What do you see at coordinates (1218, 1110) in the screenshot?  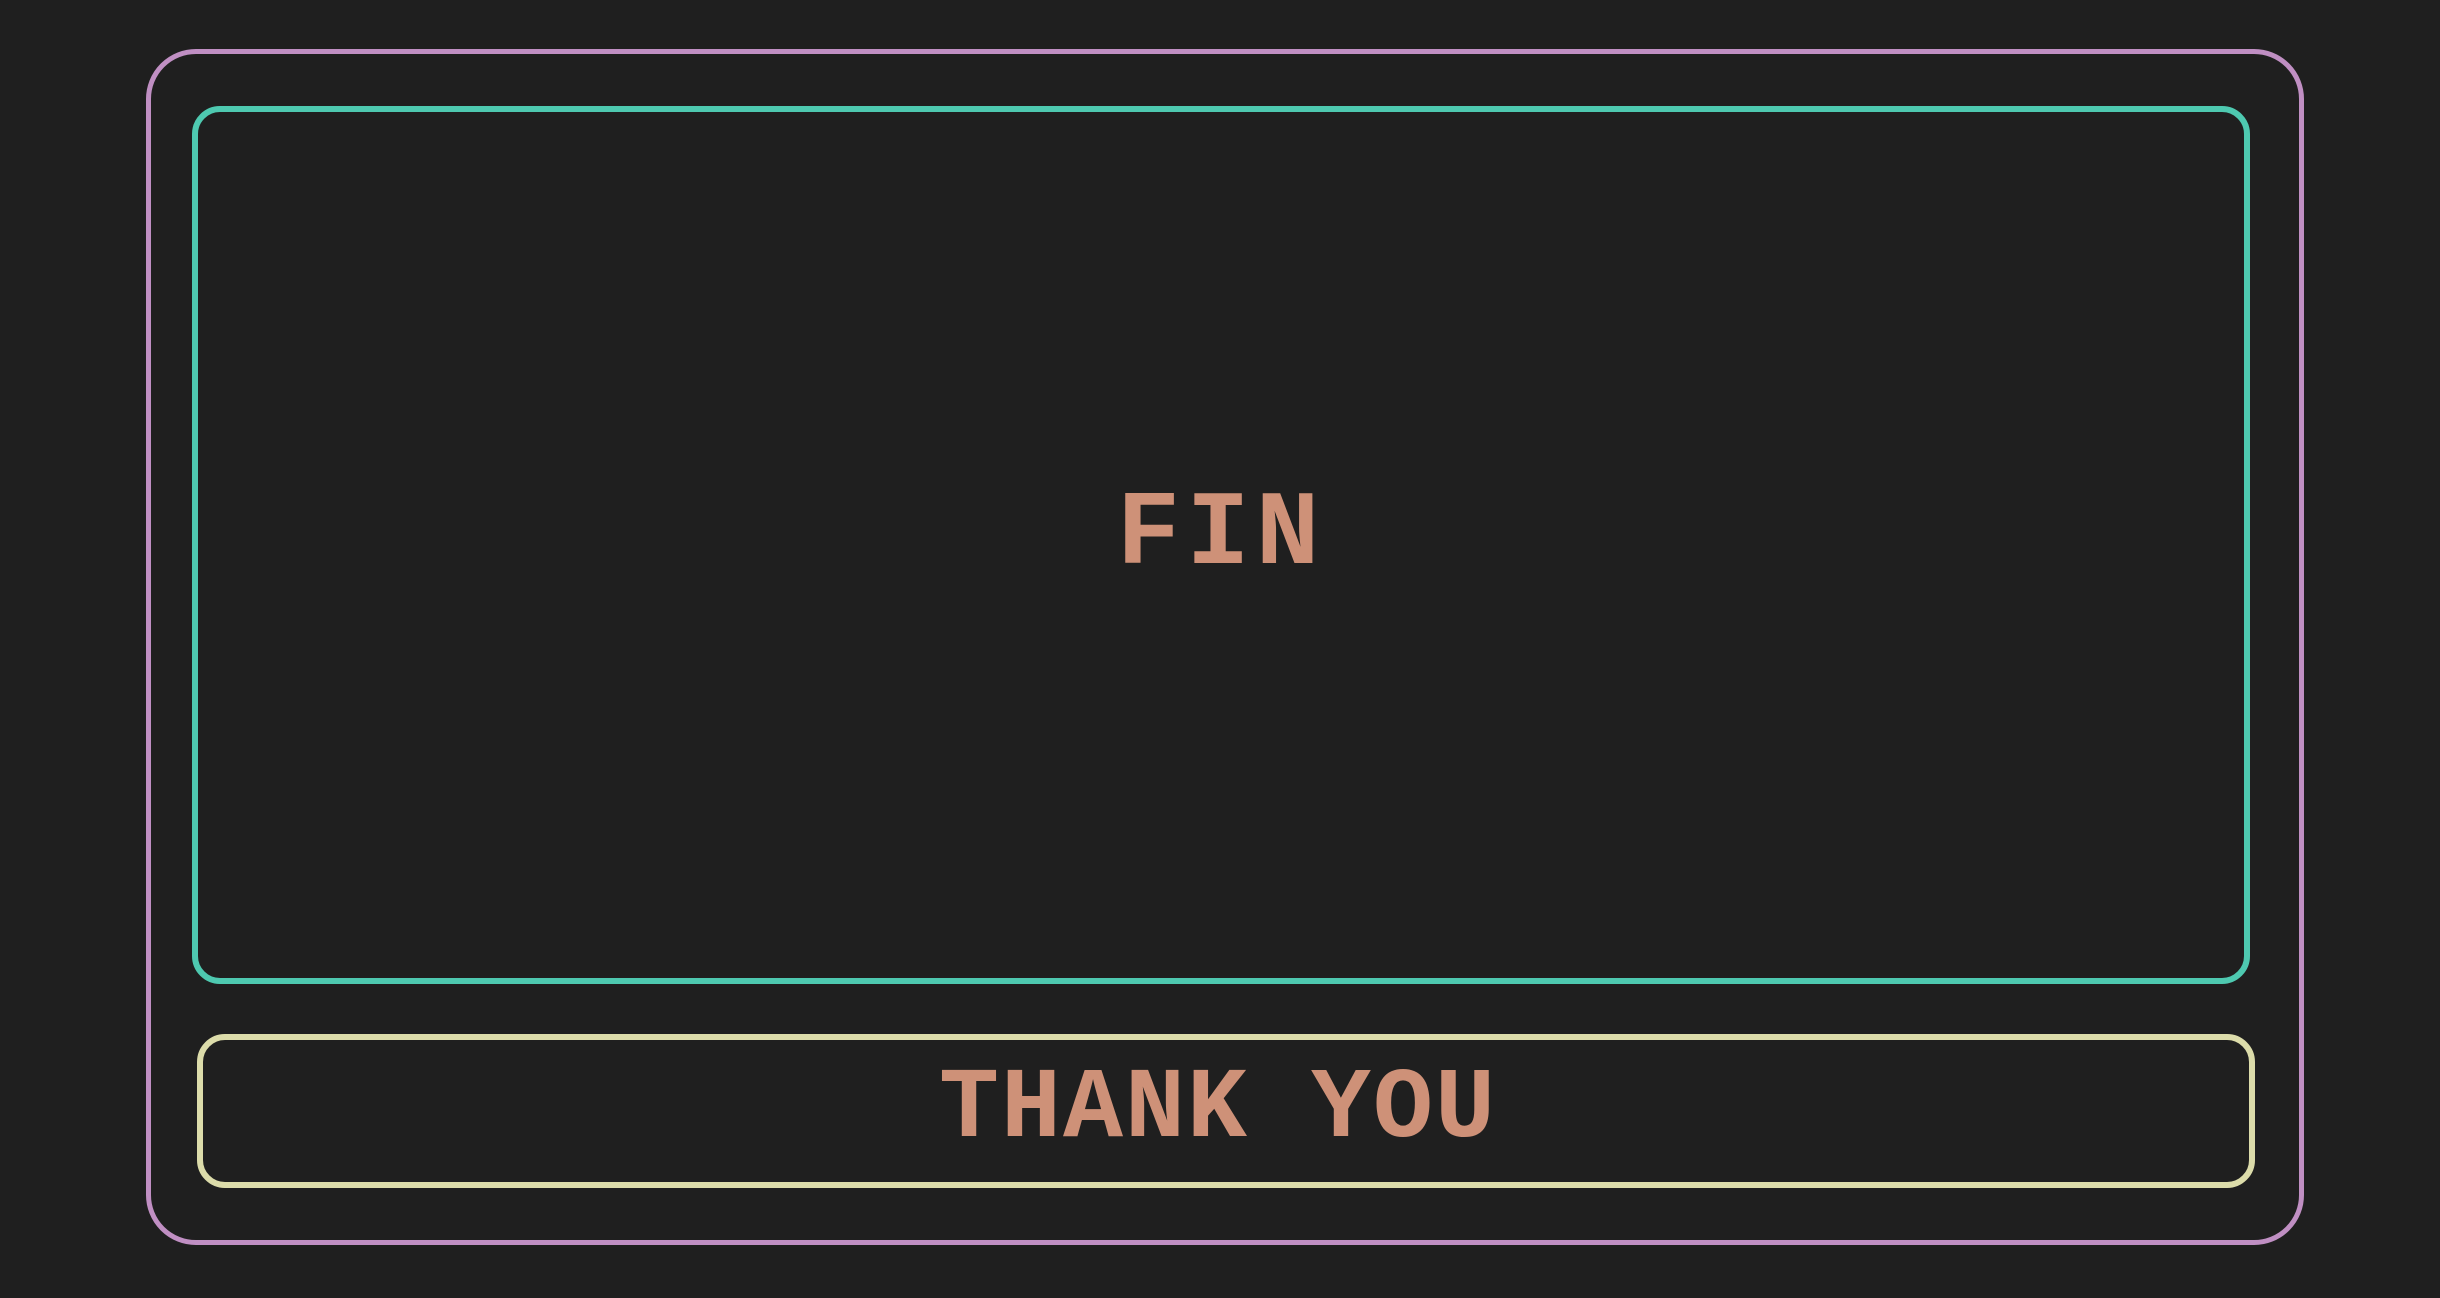 I see `footer-text: THANK YOU` at bounding box center [1218, 1110].